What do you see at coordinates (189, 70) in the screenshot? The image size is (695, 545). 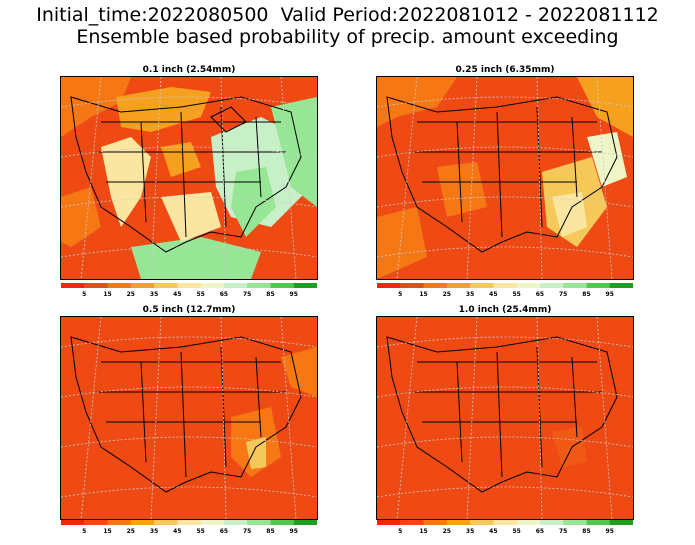 I see `panel-title: 0.1 inch (2.54mm)` at bounding box center [189, 70].